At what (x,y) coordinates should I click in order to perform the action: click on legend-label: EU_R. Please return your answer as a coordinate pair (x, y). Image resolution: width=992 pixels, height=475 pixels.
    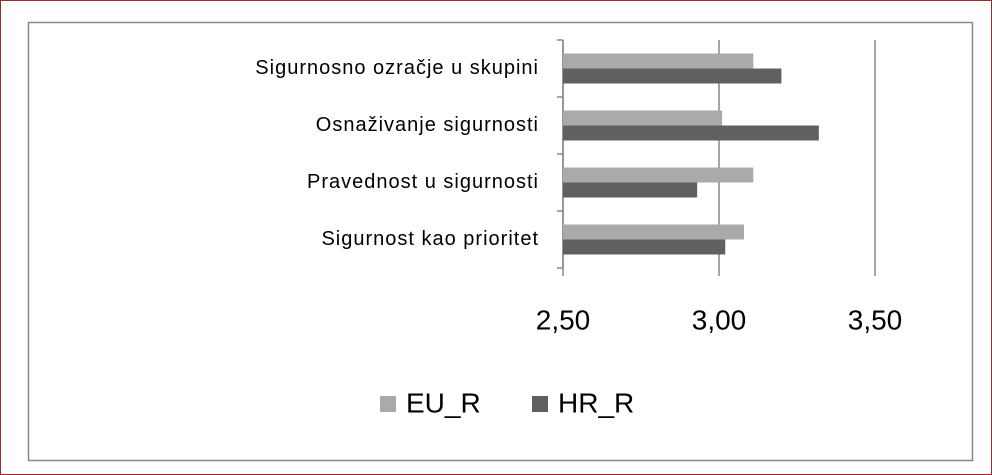
    Looking at the image, I should click on (443, 402).